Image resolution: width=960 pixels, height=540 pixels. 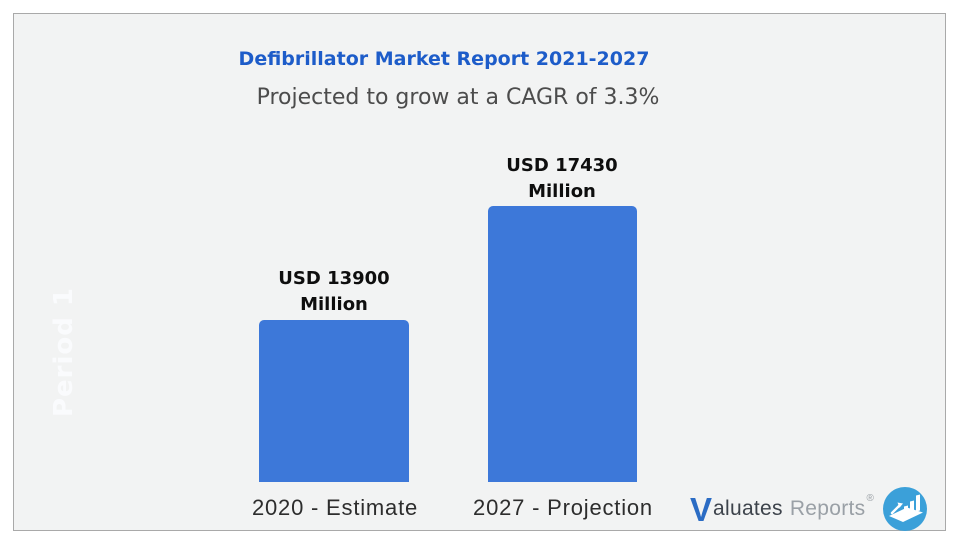 What do you see at coordinates (701, 509) in the screenshot?
I see `logo-v-mark: V` at bounding box center [701, 509].